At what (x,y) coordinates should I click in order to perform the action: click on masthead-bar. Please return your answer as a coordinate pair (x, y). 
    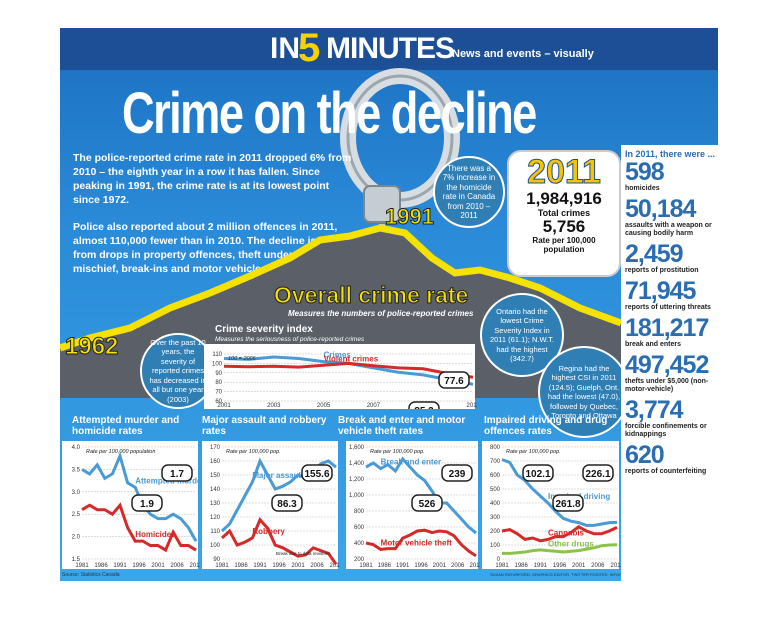
    Looking at the image, I should click on (389, 49).